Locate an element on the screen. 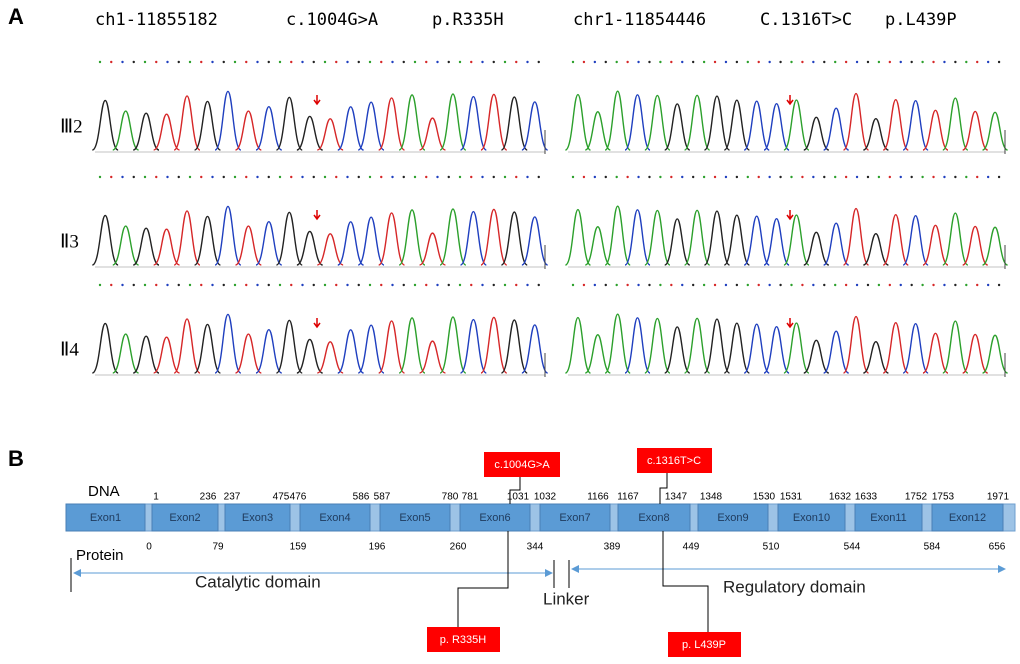 The width and height of the screenshot is (1020, 664). column-header: ch1-11855182 is located at coordinates (156, 20).